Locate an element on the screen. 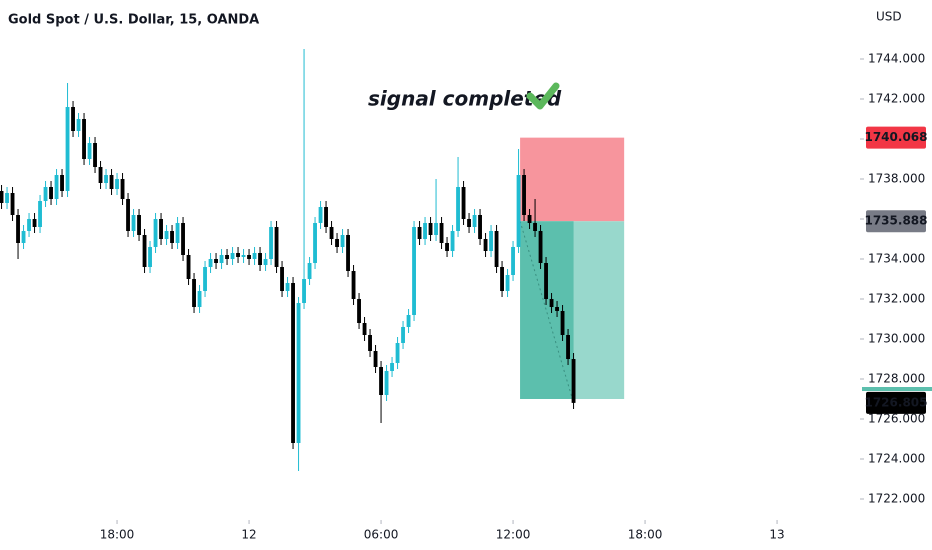  x-tick-label: 12 is located at coordinates (248, 535).